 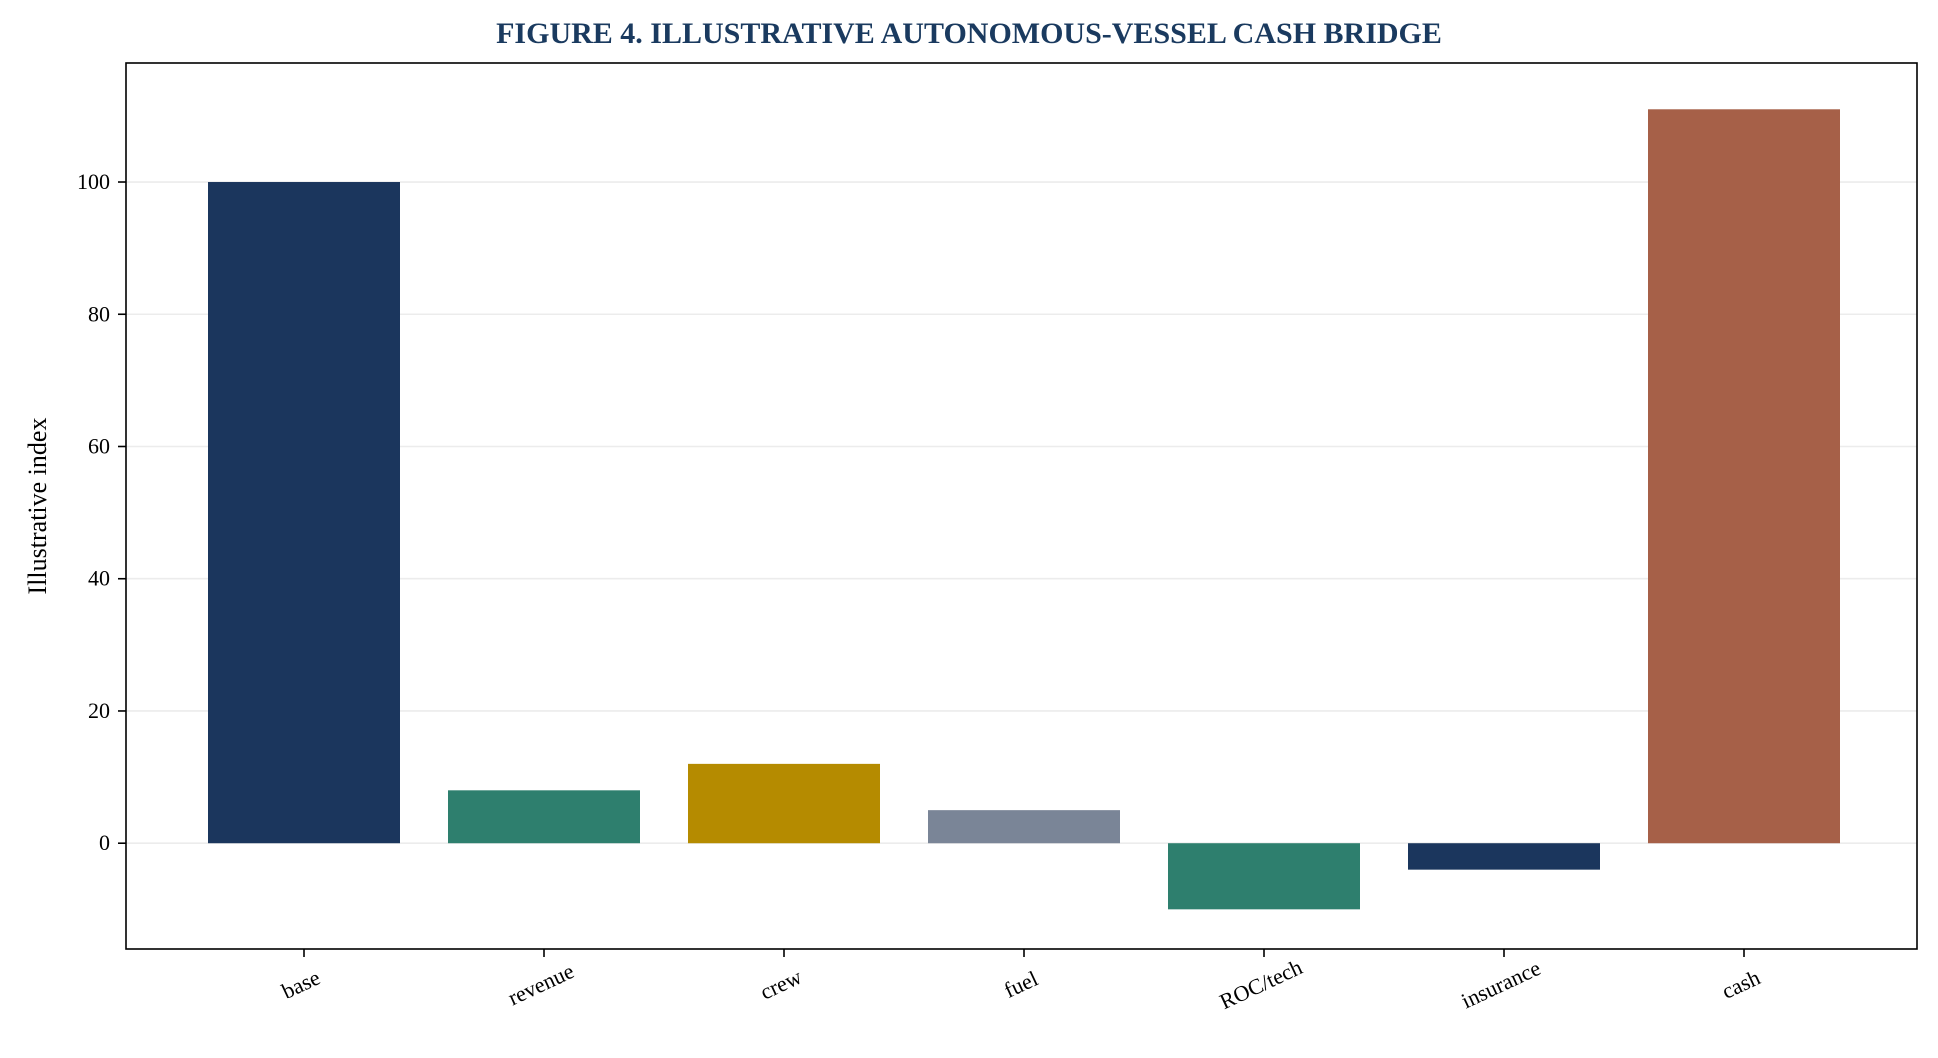 I want to click on x-tick-label: ROC/tech, so click(x=1261, y=984).